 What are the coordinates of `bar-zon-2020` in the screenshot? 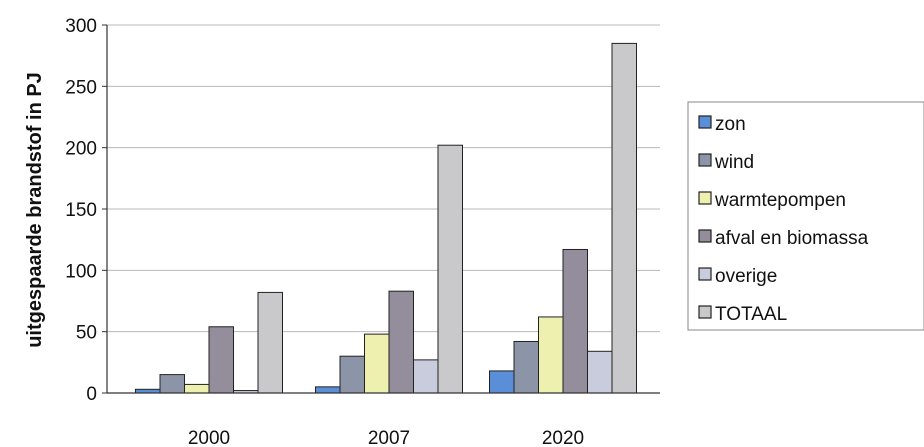 It's located at (502, 382).